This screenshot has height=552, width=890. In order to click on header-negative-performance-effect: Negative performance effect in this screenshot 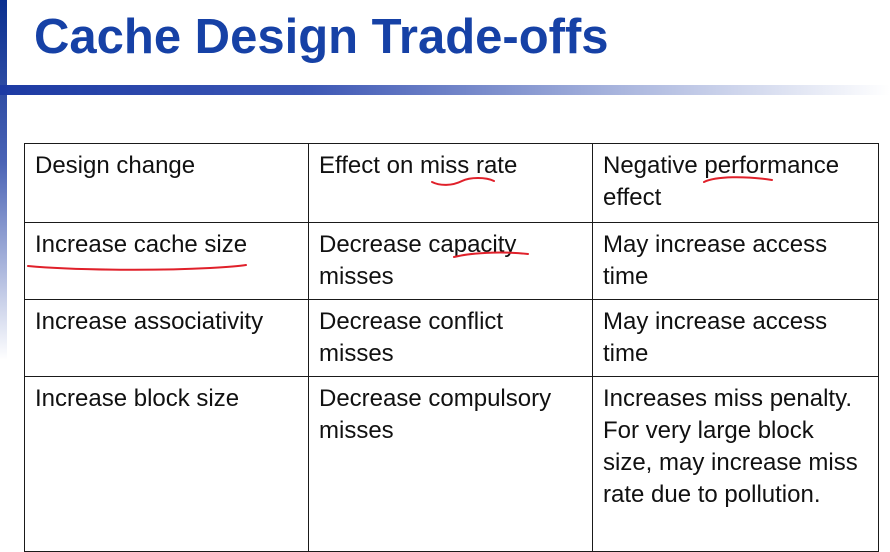, I will do `click(735, 183)`.